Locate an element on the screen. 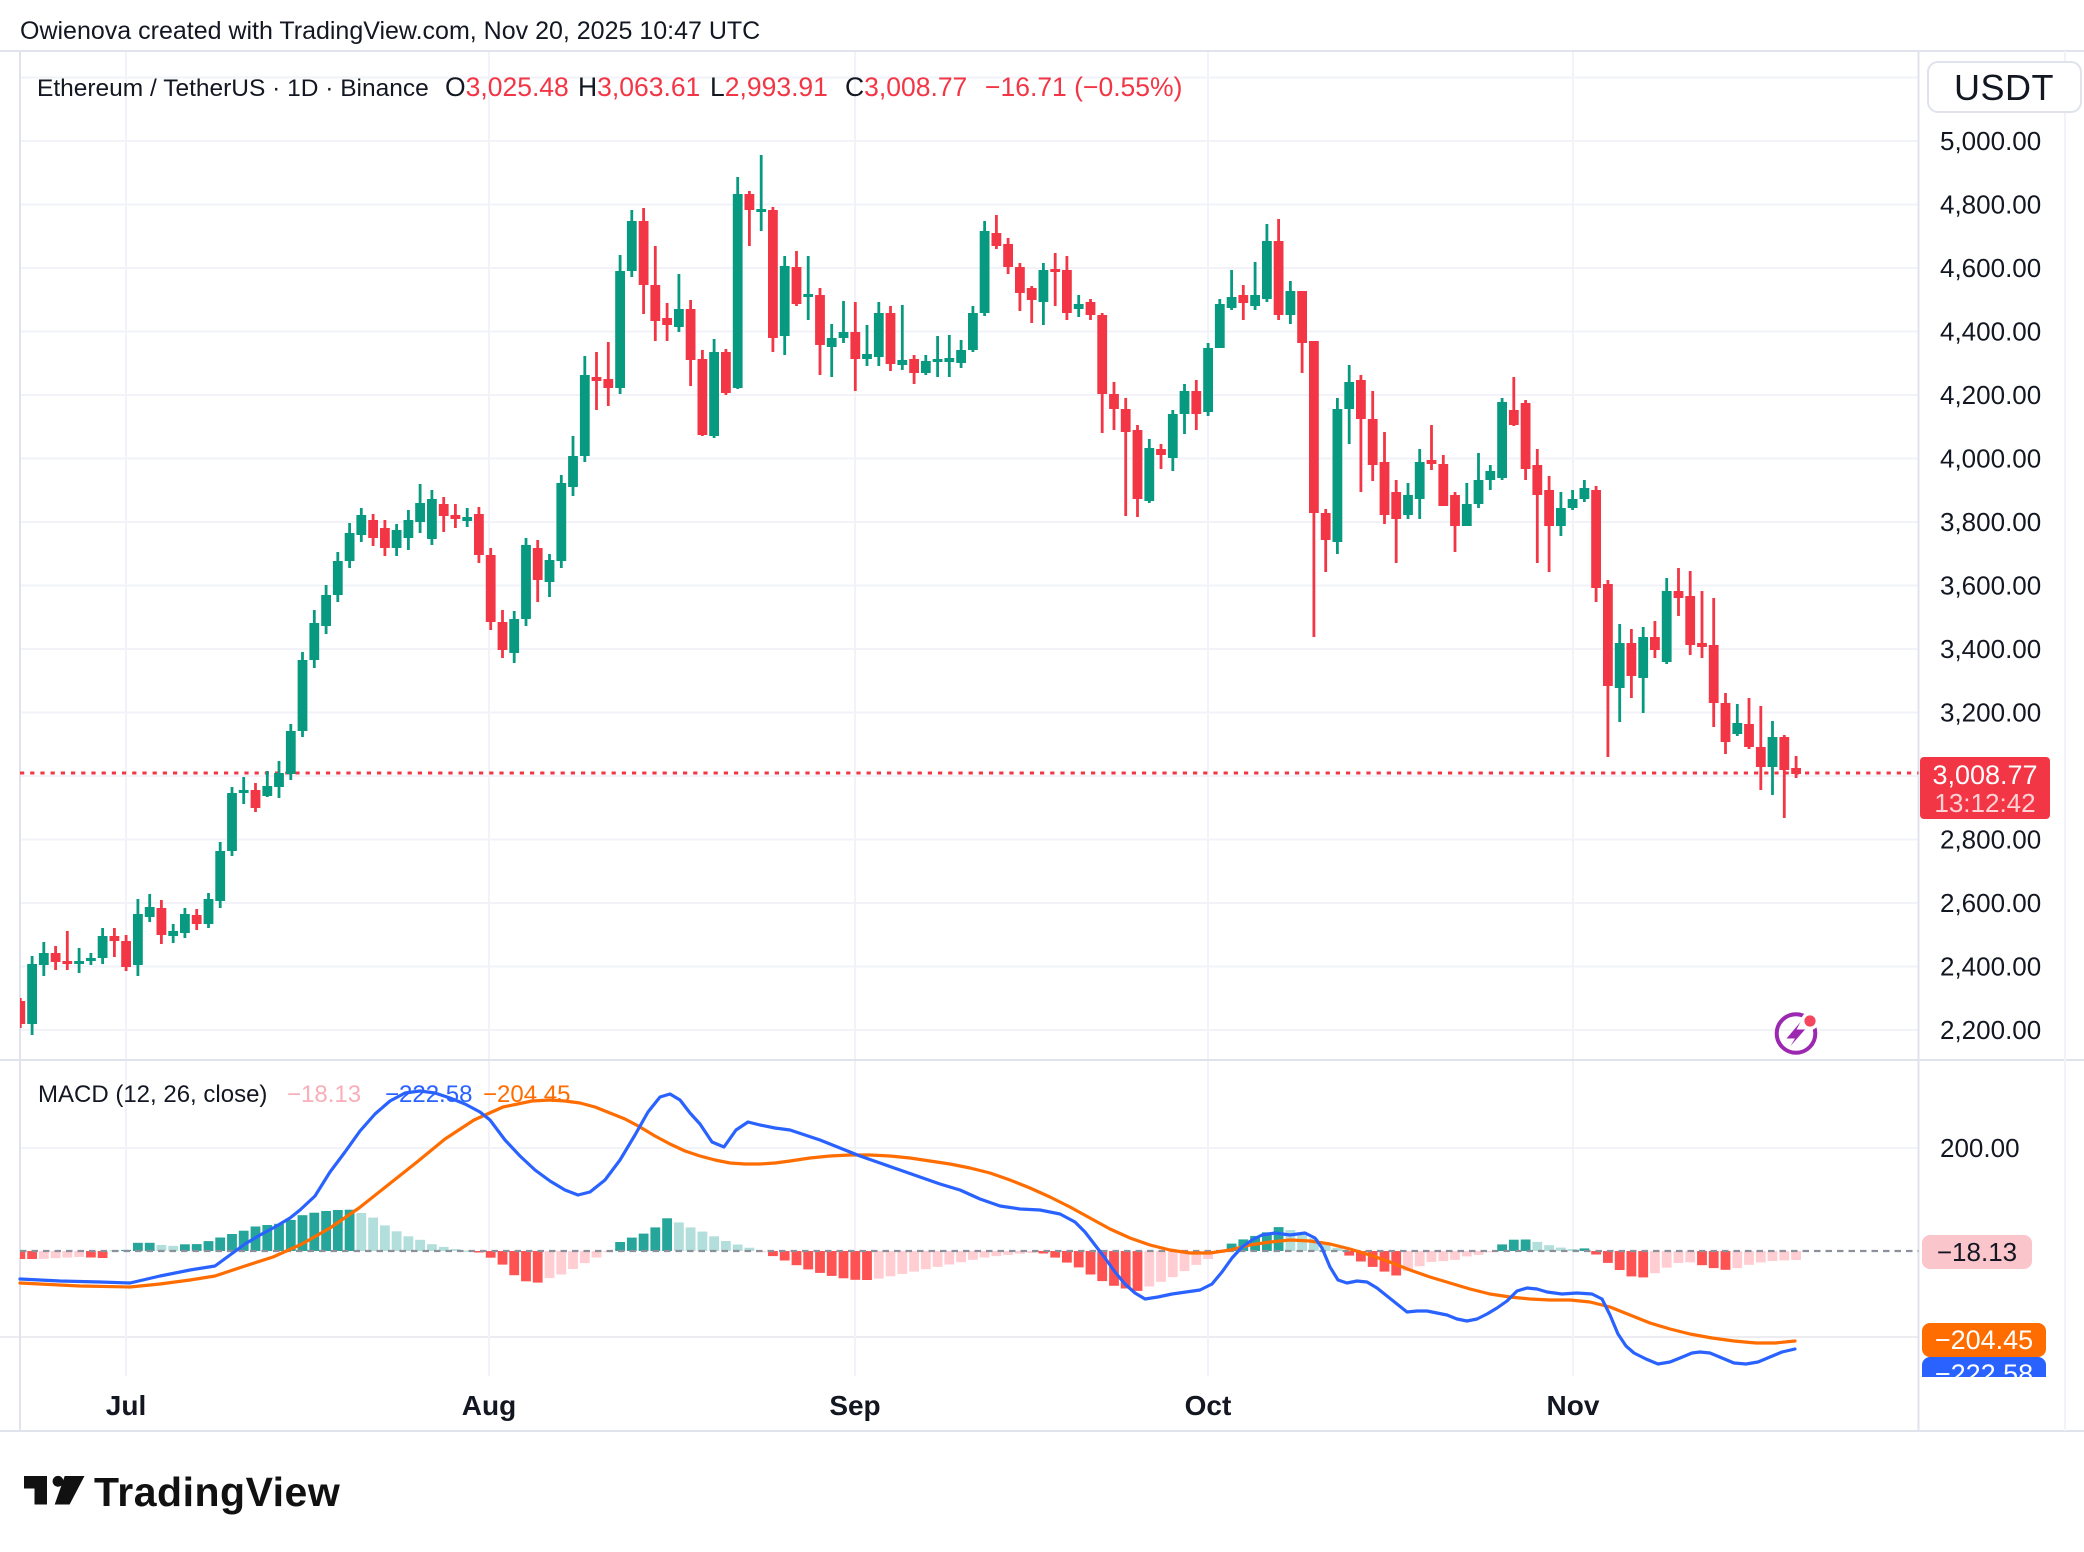 This screenshot has width=2084, height=1552. svg-text: 4,200.00 is located at coordinates (1990, 395).